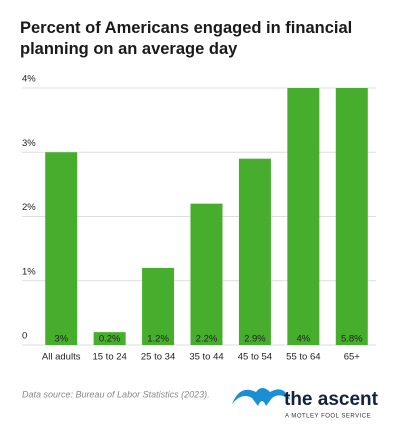 The width and height of the screenshot is (400, 432). What do you see at coordinates (328, 417) in the screenshot?
I see `brand-tagline: A MOTLEY FOOL SERVICE` at bounding box center [328, 417].